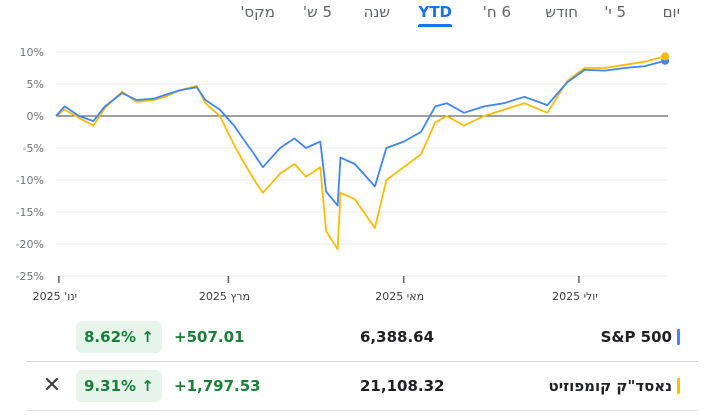 The height and width of the screenshot is (415, 704). Describe the element at coordinates (671, 12) in the screenshot. I see `tab-day: יום` at that location.